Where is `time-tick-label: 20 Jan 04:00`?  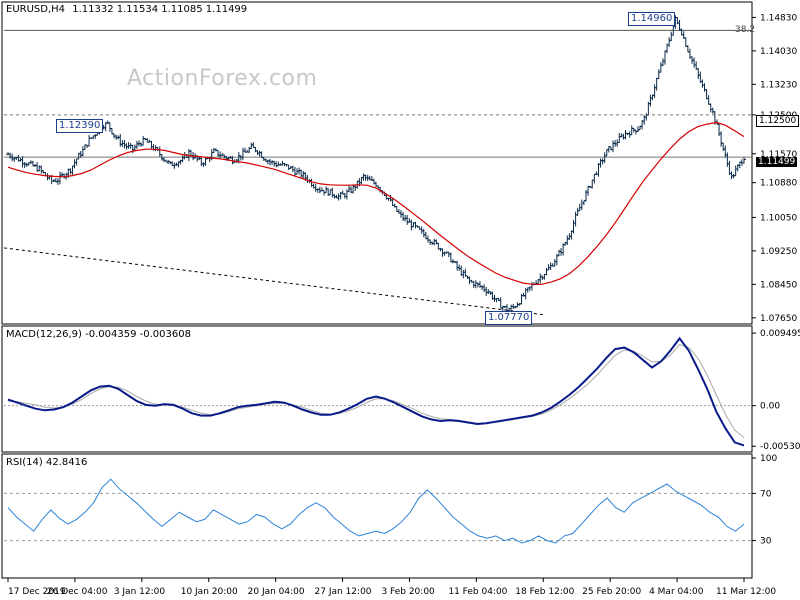 time-tick-label: 20 Jan 04:00 is located at coordinates (276, 592).